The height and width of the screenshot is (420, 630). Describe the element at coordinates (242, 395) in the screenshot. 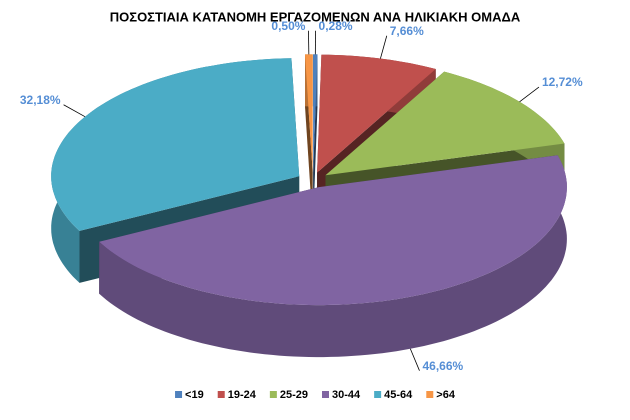

I see `legend-label: 19-24` at that location.